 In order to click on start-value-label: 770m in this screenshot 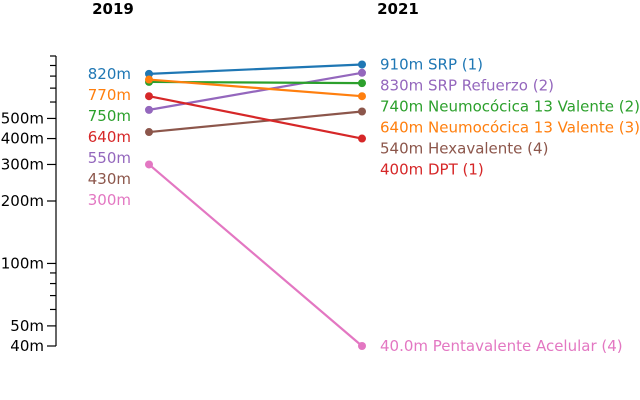, I will do `click(109, 95)`.